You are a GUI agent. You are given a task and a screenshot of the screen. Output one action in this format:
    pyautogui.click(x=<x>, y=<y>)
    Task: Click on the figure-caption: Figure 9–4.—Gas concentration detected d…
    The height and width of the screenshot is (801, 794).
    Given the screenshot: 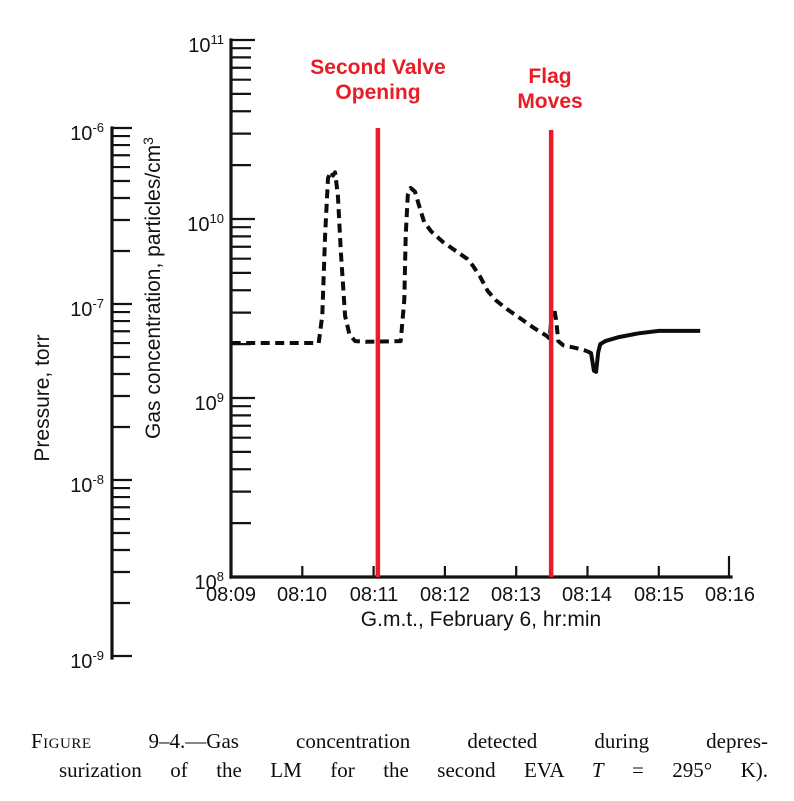 What is the action you would take?
    pyautogui.click(x=399, y=756)
    